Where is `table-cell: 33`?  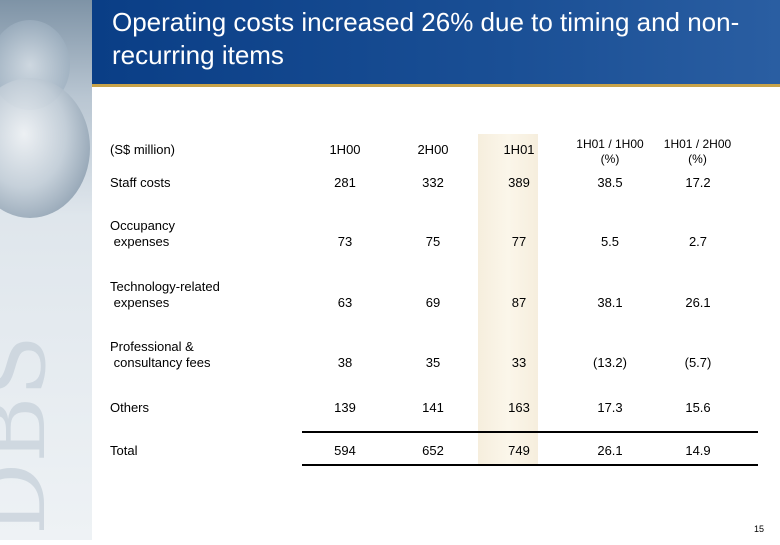
table-cell: 33 is located at coordinates (519, 362).